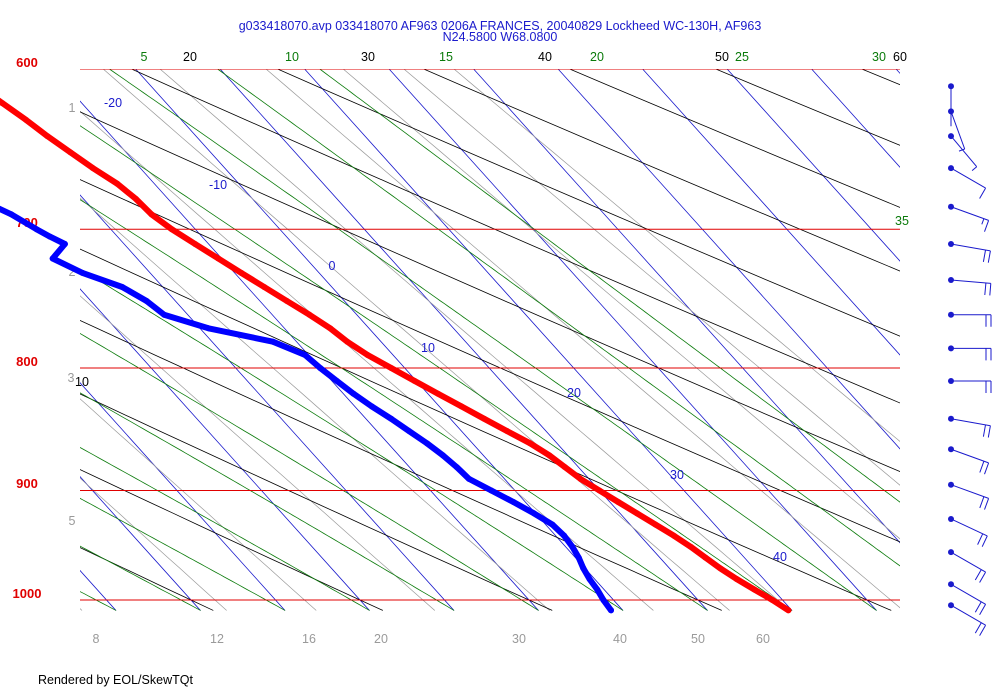  What do you see at coordinates (144, 57) in the screenshot?
I see `moist-adiabat-label: 5` at bounding box center [144, 57].